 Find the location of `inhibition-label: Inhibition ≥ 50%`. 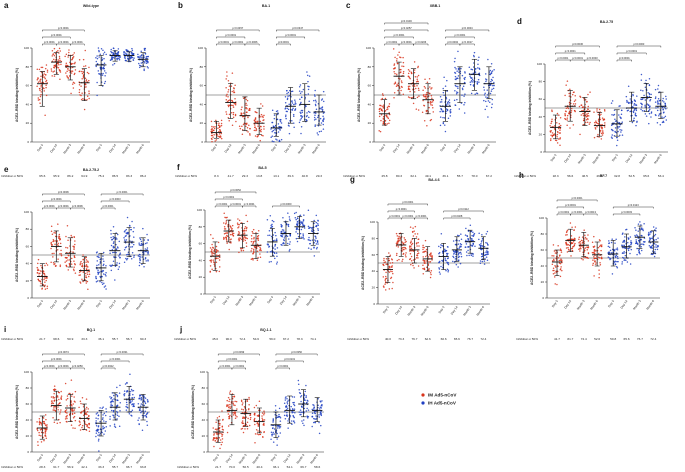

inhibition-label: Inhibition ≥ 50% is located at coordinates (12, 339).